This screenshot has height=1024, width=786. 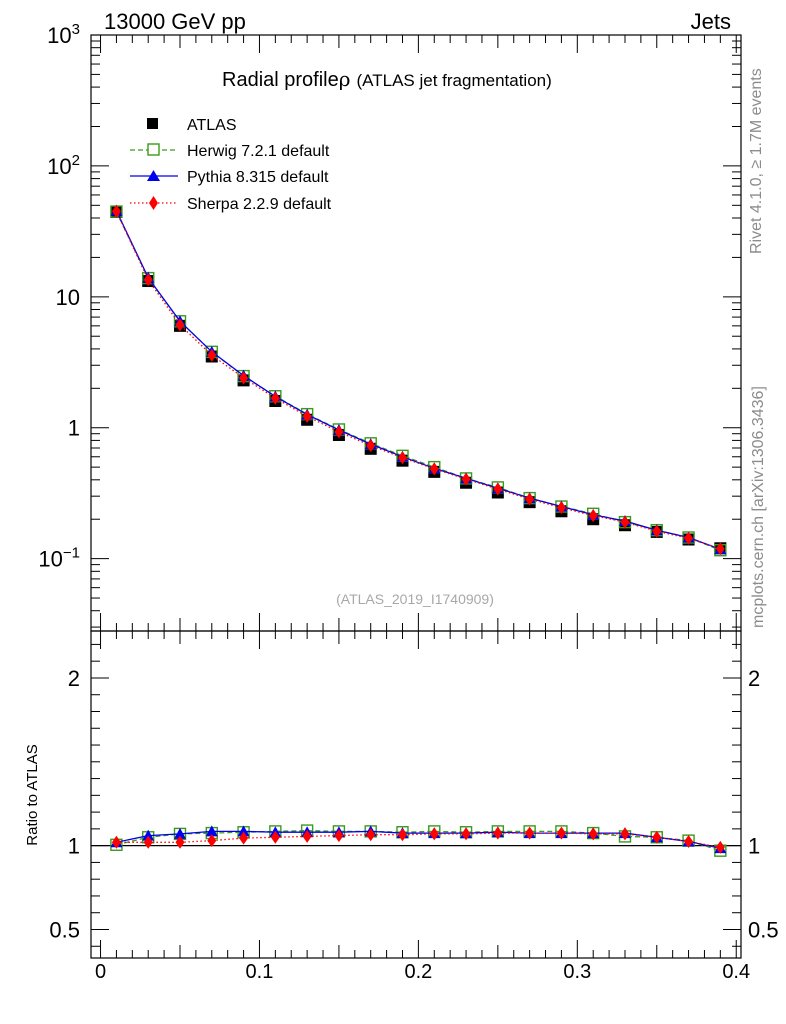 I want to click on ratio-series, so click(x=418, y=840).